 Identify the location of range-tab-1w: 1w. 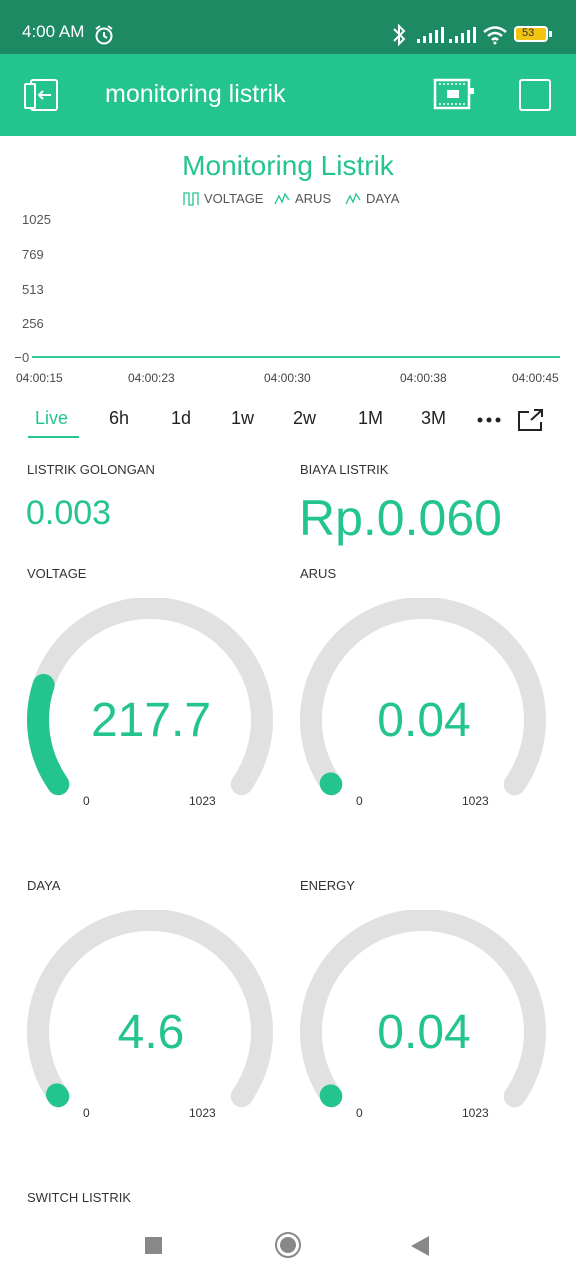
(243, 418).